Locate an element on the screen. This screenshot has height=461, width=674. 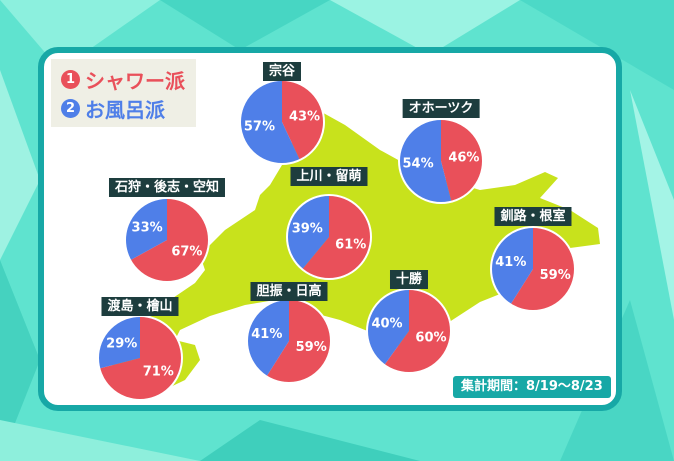
data-label-bath: 39% is located at coordinates (307, 229).